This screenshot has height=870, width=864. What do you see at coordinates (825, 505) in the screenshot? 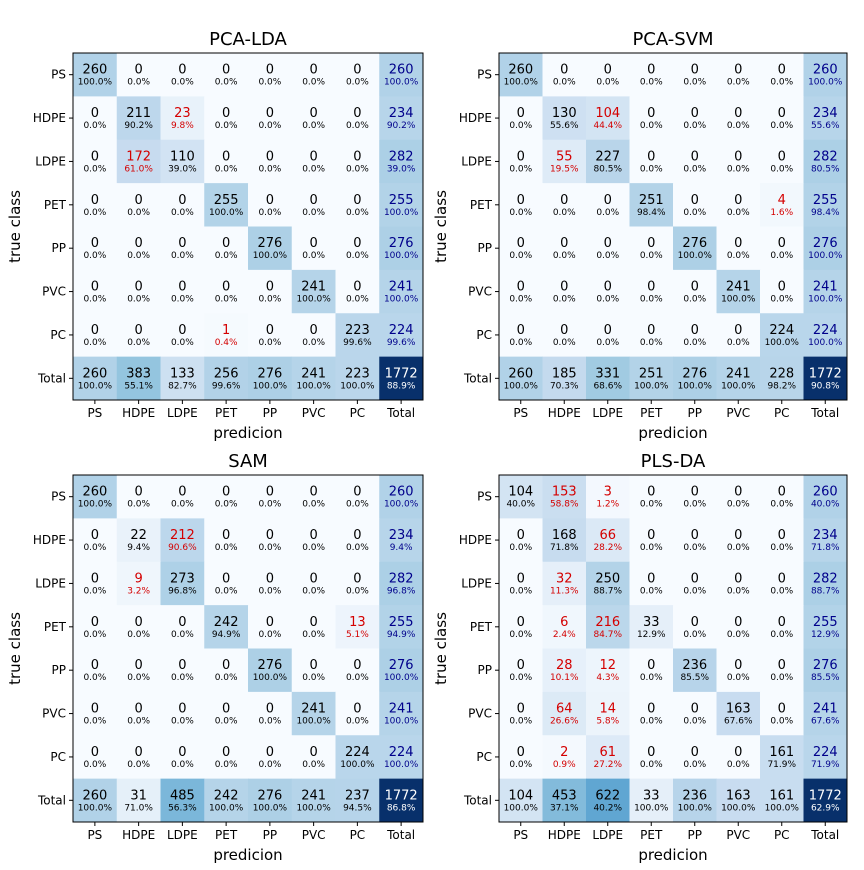
I see `cell-percent: 40.0%` at bounding box center [825, 505].